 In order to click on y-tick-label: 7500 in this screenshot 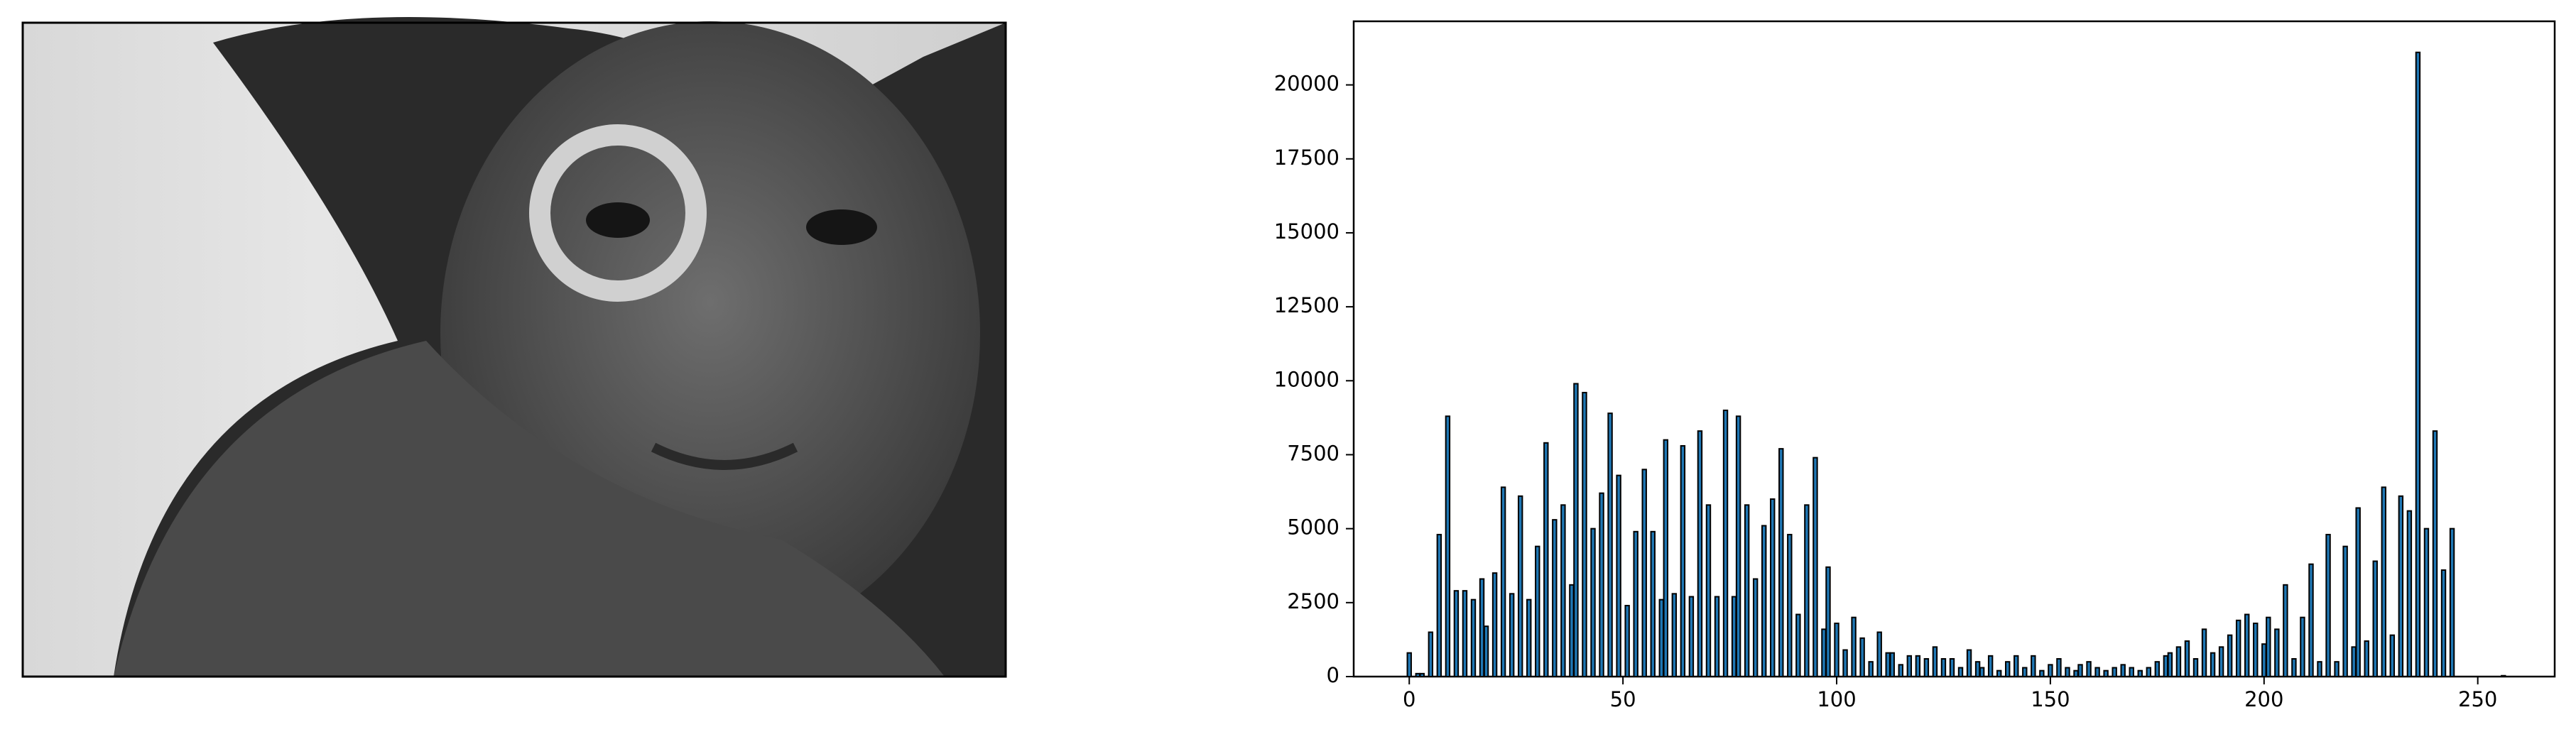, I will do `click(1313, 453)`.